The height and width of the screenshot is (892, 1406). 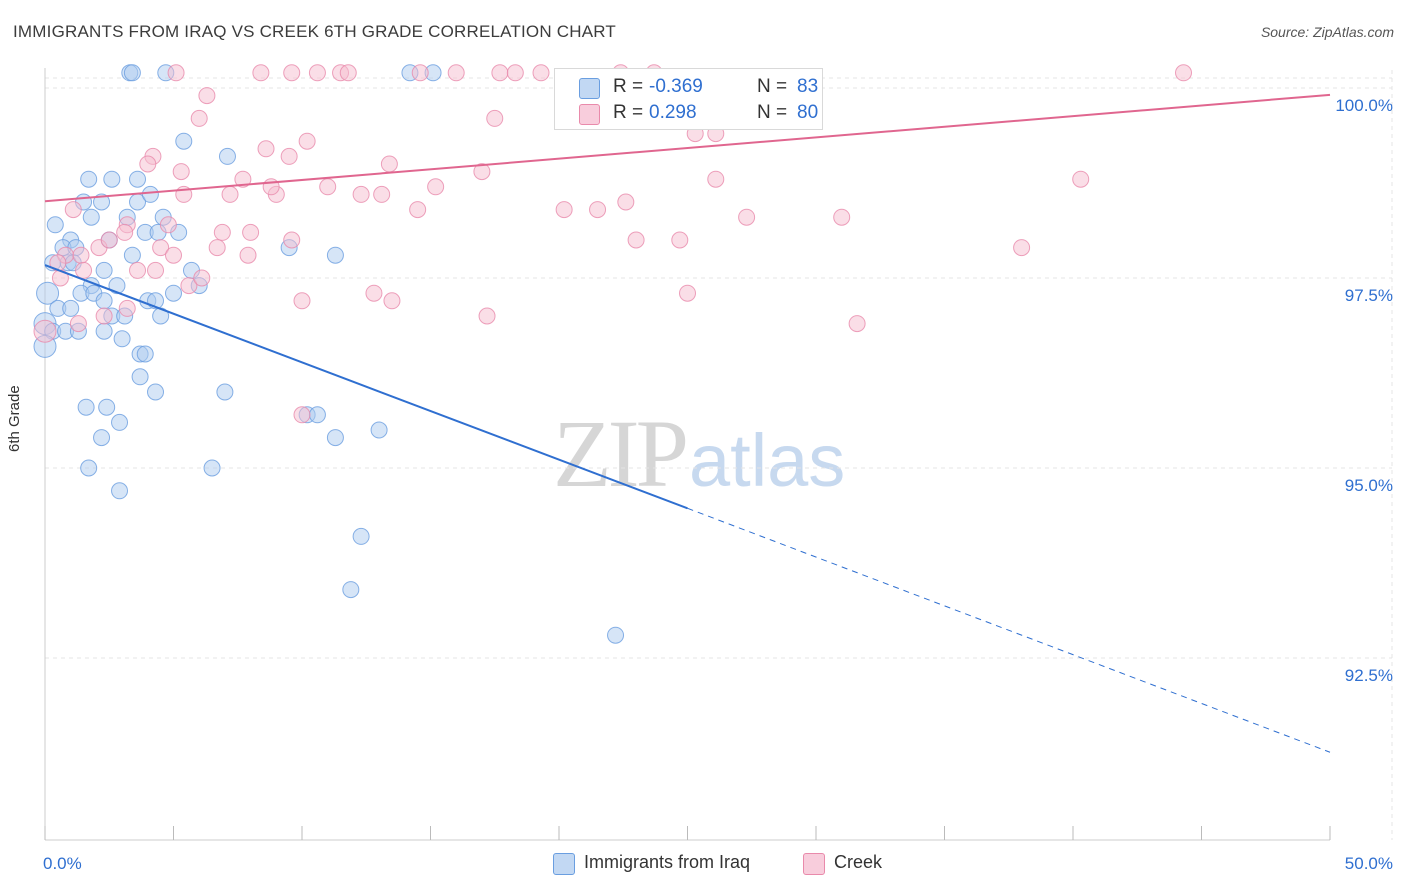 What do you see at coordinates (808, 112) in the screenshot?
I see `legend-n-value: 80` at bounding box center [808, 112].